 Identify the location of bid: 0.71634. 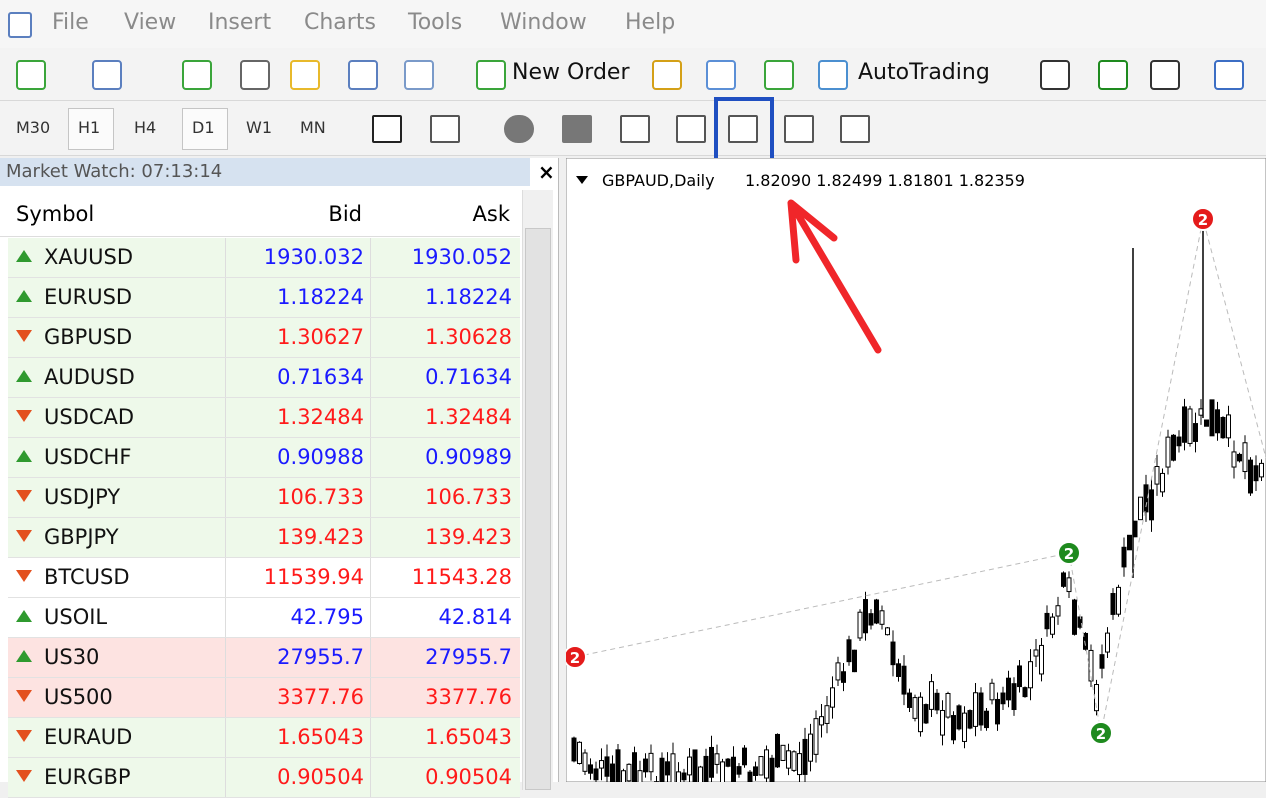
(320, 377).